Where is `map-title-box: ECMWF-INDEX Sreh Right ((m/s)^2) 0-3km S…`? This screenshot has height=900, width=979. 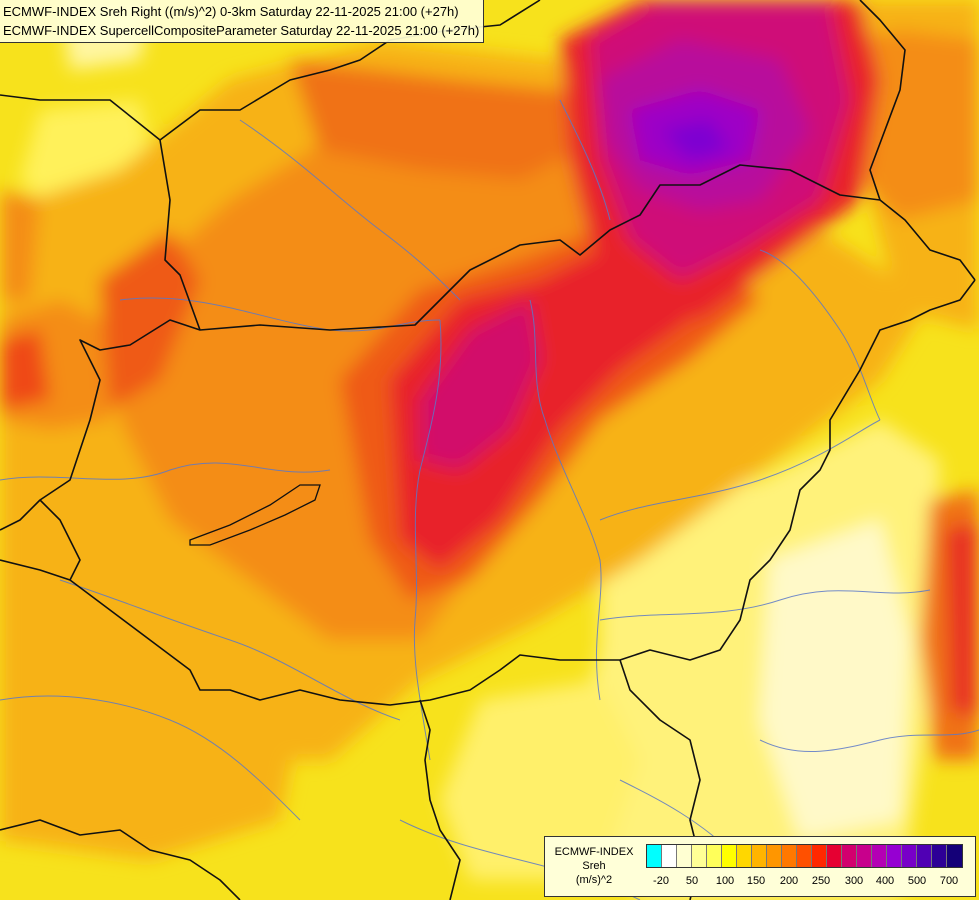 map-title-box: ECMWF-INDEX Sreh Right ((m/s)^2) 0-3km S… is located at coordinates (242, 21).